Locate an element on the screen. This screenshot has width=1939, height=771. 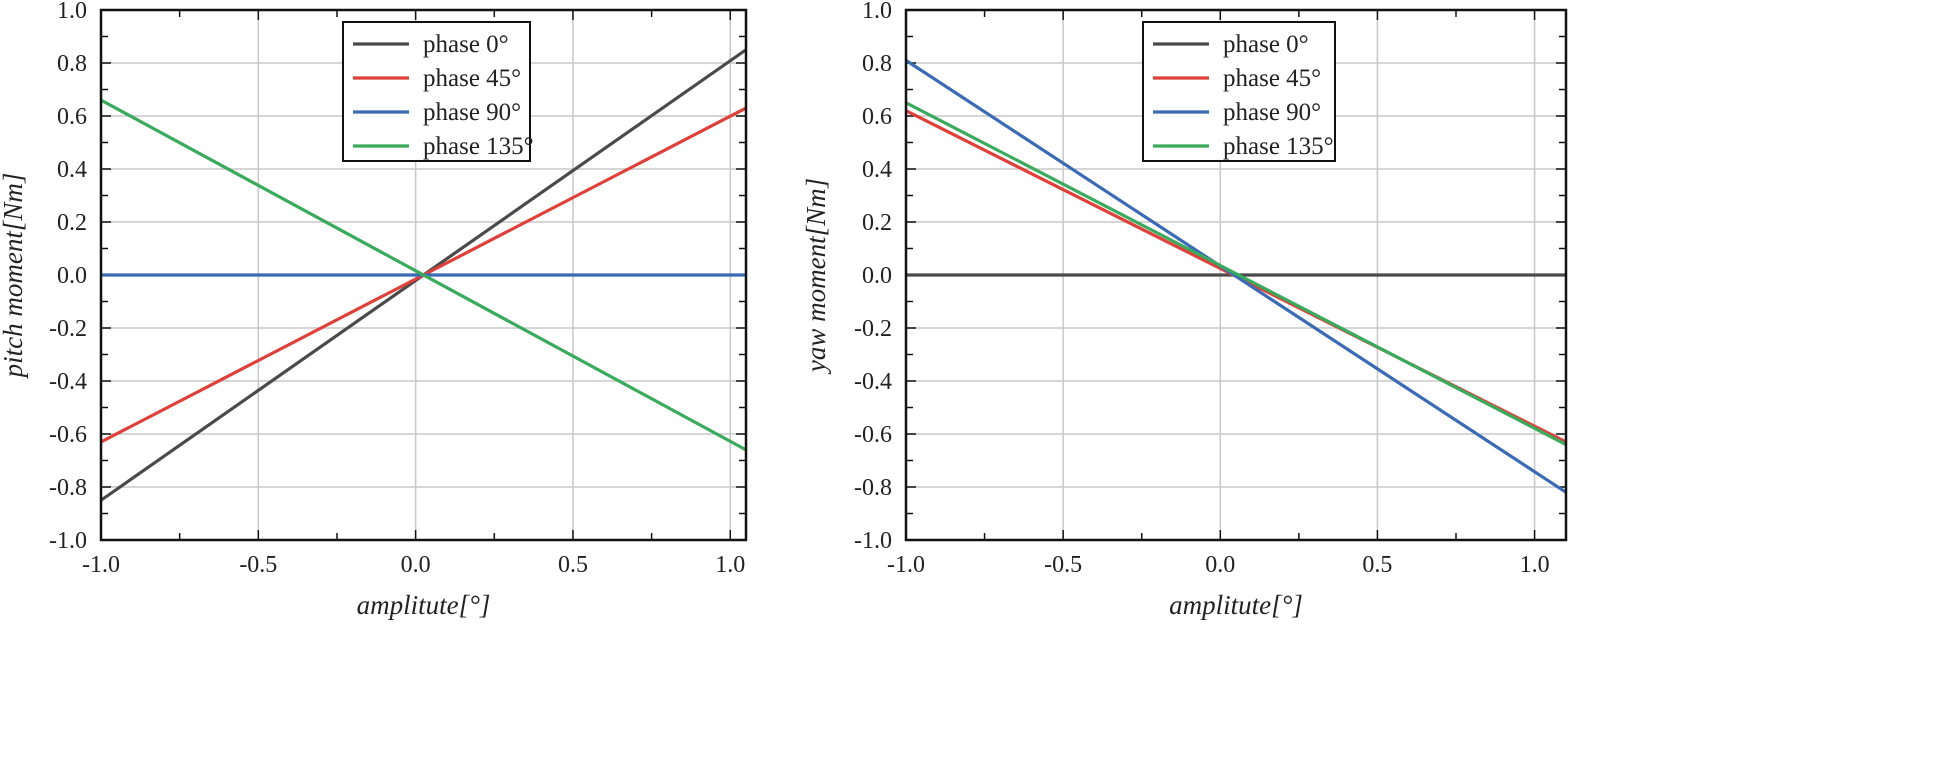
y-axis-label: pitch moment[Nm] is located at coordinates (14, 276).